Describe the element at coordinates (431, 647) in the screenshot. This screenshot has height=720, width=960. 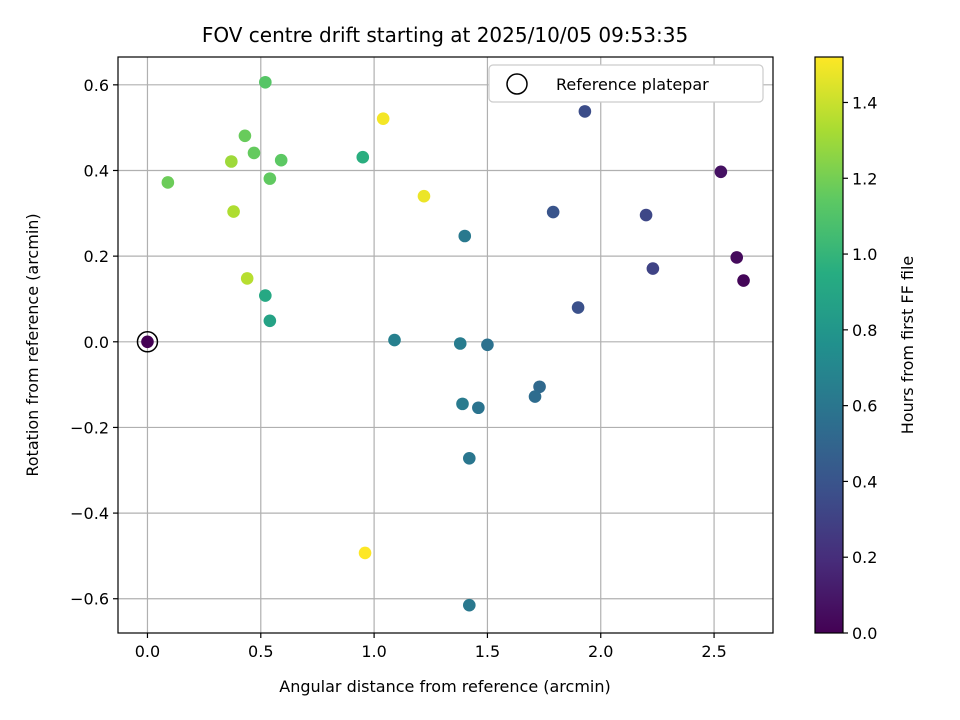
I see `x-axis-ticks: 0.0 0.5 1.0 1.5 2.0 2.5` at that location.